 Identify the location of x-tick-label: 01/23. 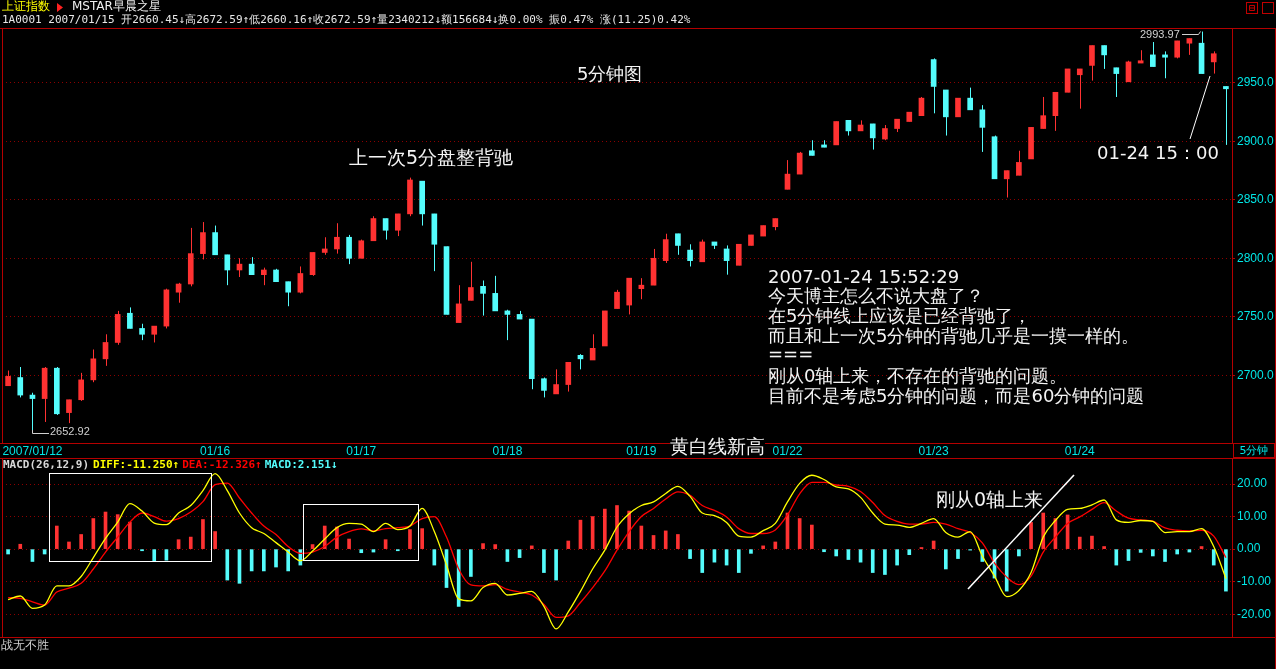
(933, 450).